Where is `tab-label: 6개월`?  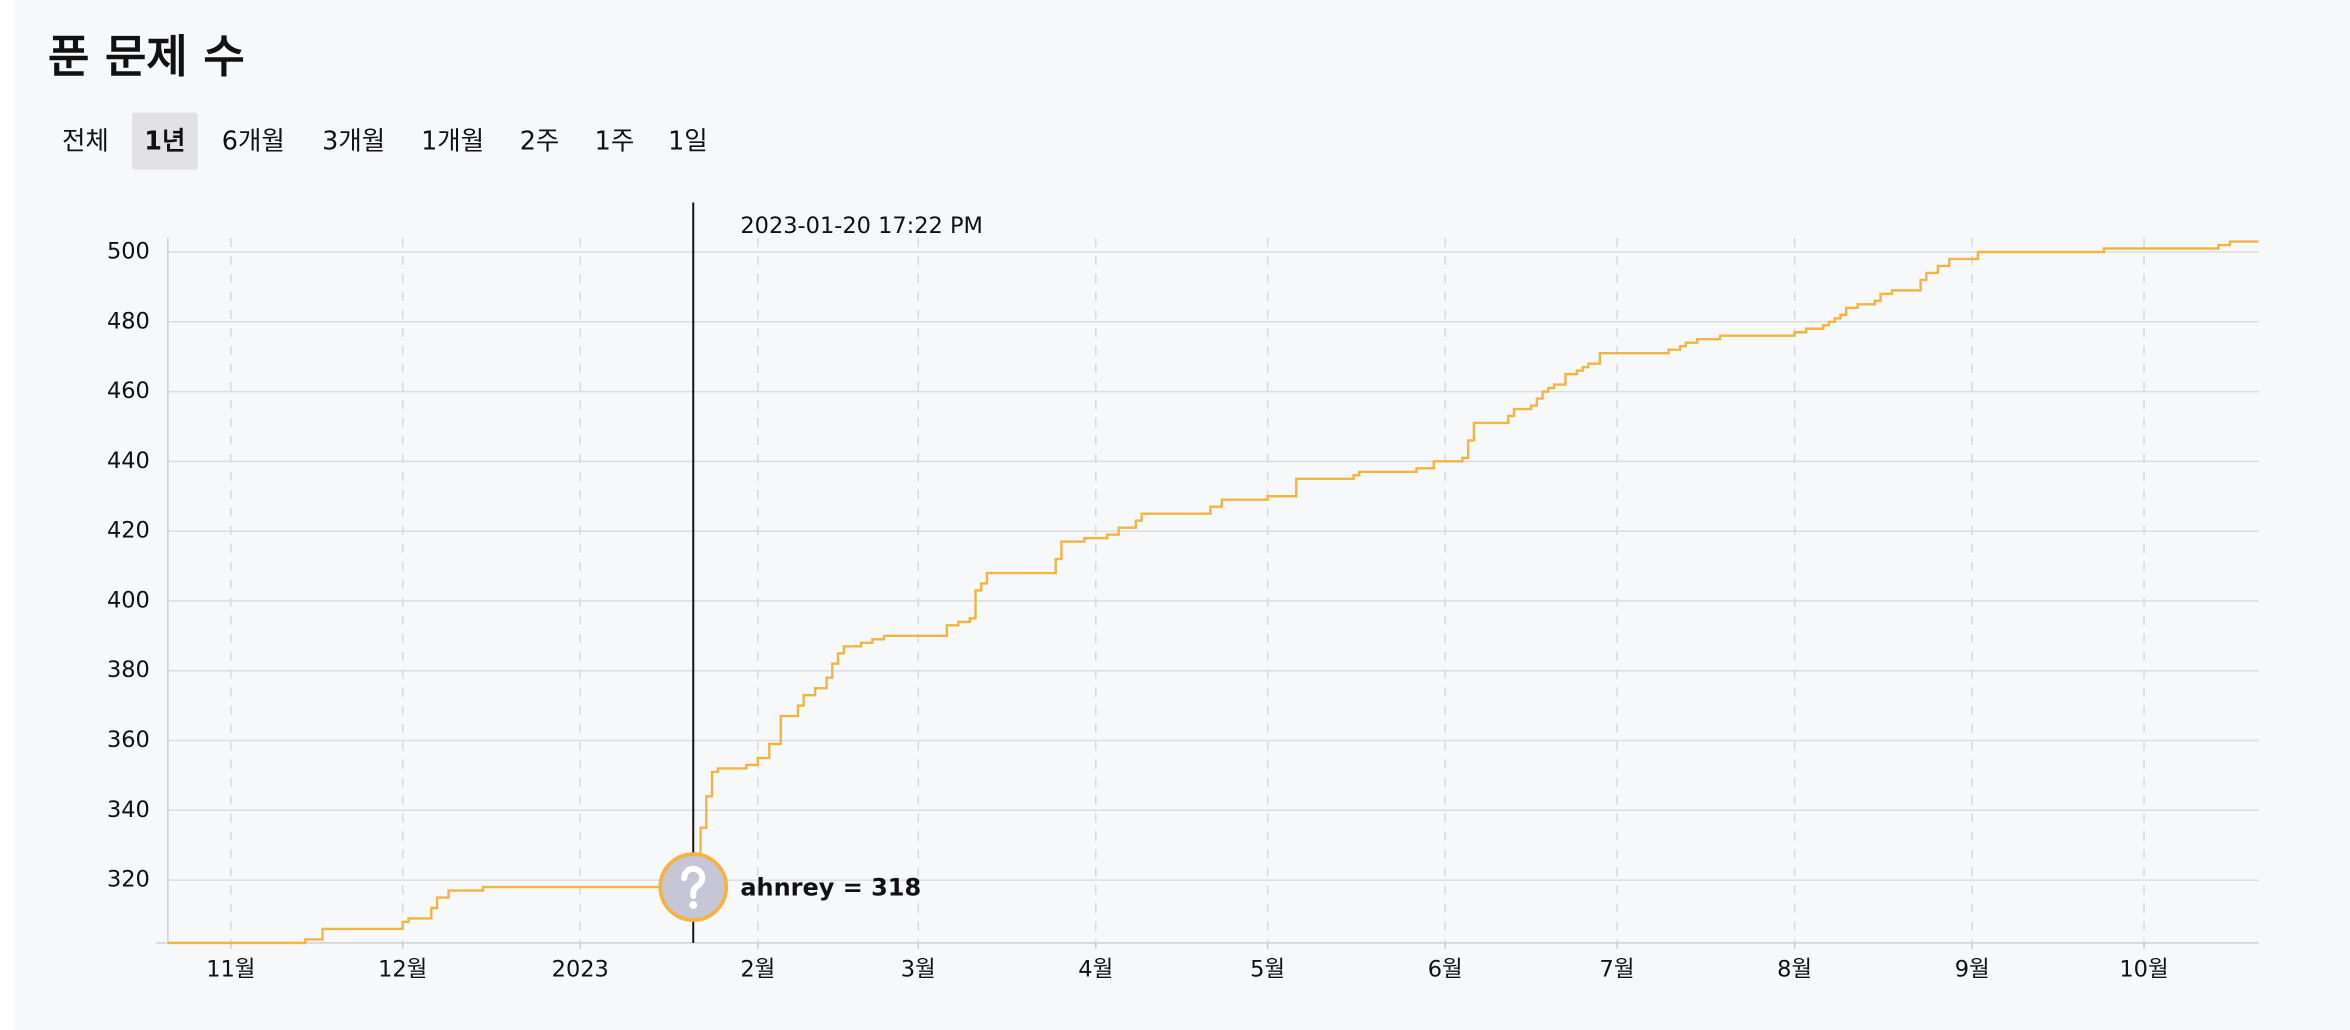
tab-label: 6개월 is located at coordinates (253, 142).